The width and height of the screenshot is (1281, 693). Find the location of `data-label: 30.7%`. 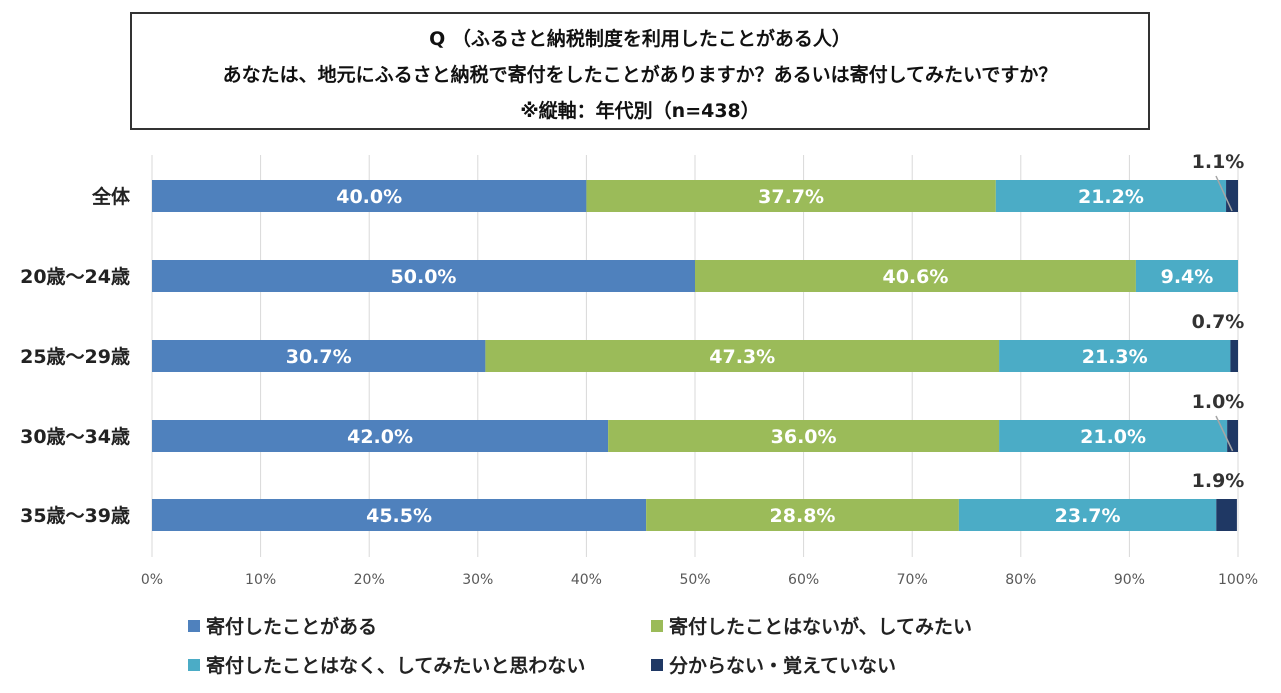

data-label: 30.7% is located at coordinates (319, 357).